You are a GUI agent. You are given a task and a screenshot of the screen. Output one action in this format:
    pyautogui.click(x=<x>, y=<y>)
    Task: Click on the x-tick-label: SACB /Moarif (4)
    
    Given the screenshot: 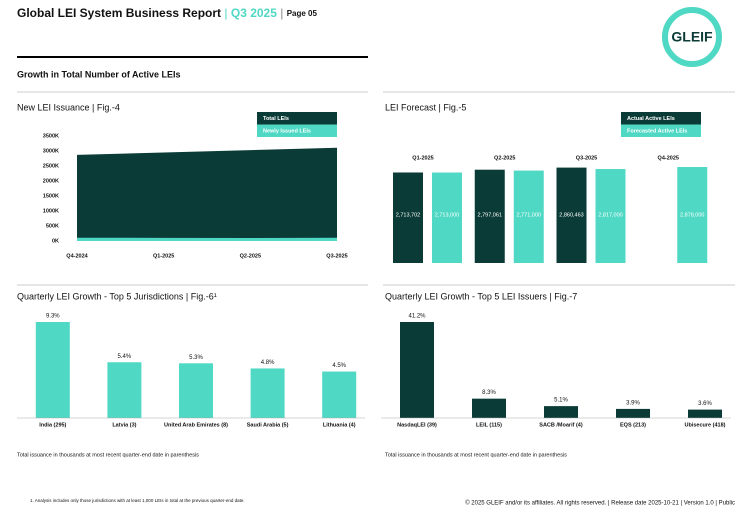 What is the action you would take?
    pyautogui.click(x=561, y=425)
    